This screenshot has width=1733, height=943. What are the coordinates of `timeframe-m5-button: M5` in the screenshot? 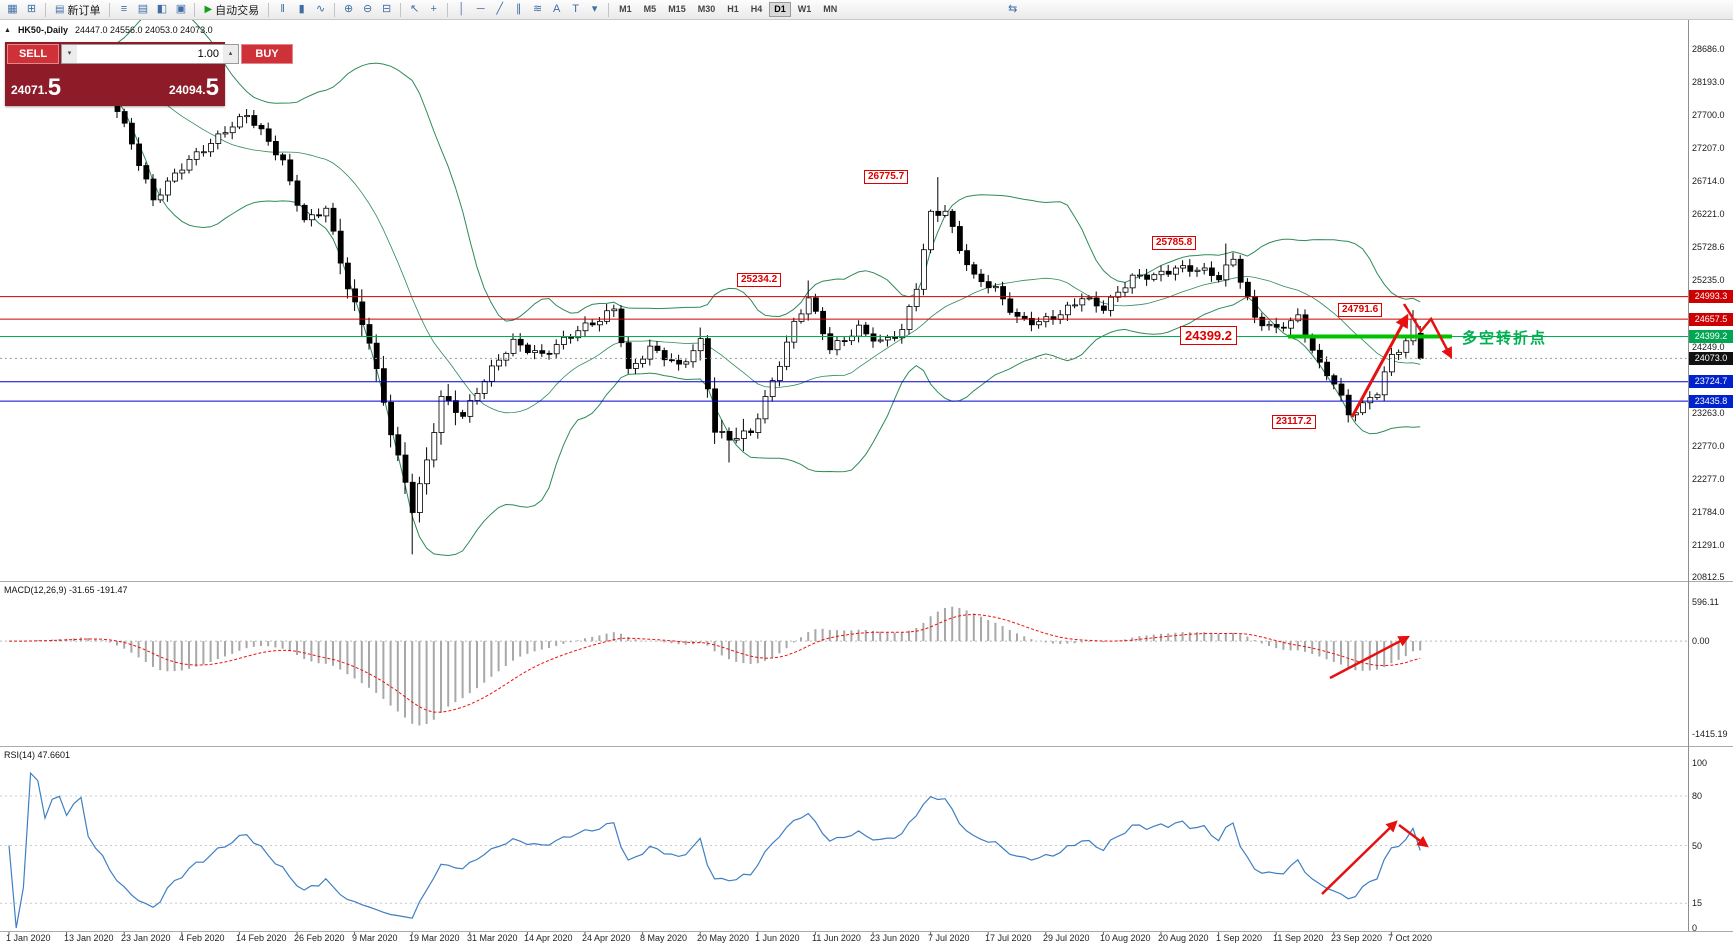 It's located at (650, 9).